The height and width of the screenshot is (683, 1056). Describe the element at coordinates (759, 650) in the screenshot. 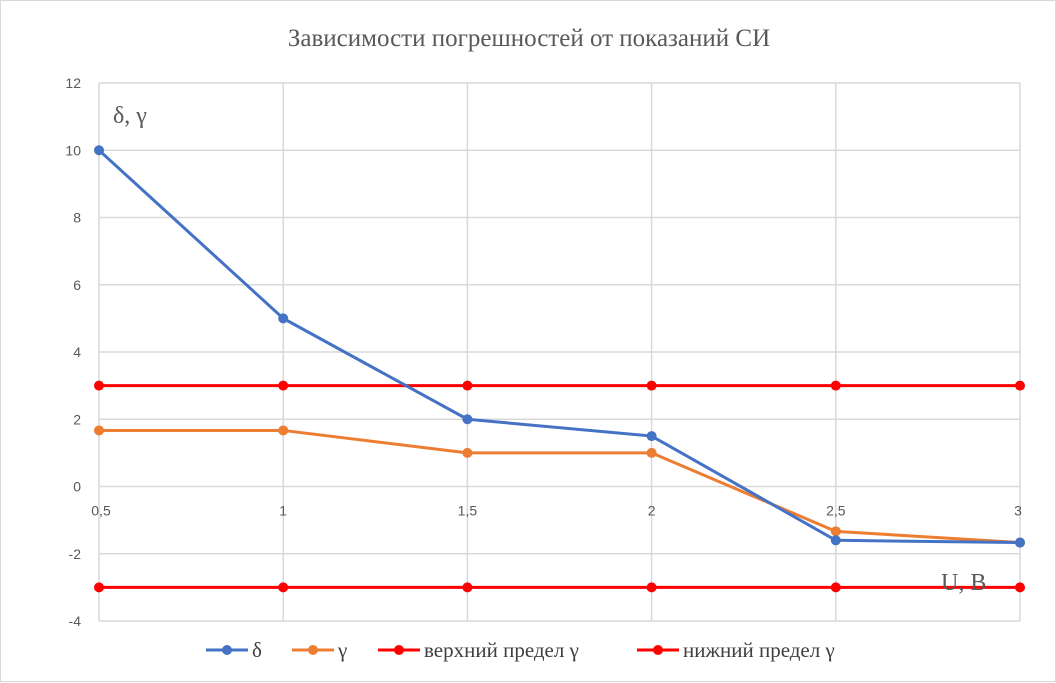

I see `legend-label: нижний предел γ` at that location.